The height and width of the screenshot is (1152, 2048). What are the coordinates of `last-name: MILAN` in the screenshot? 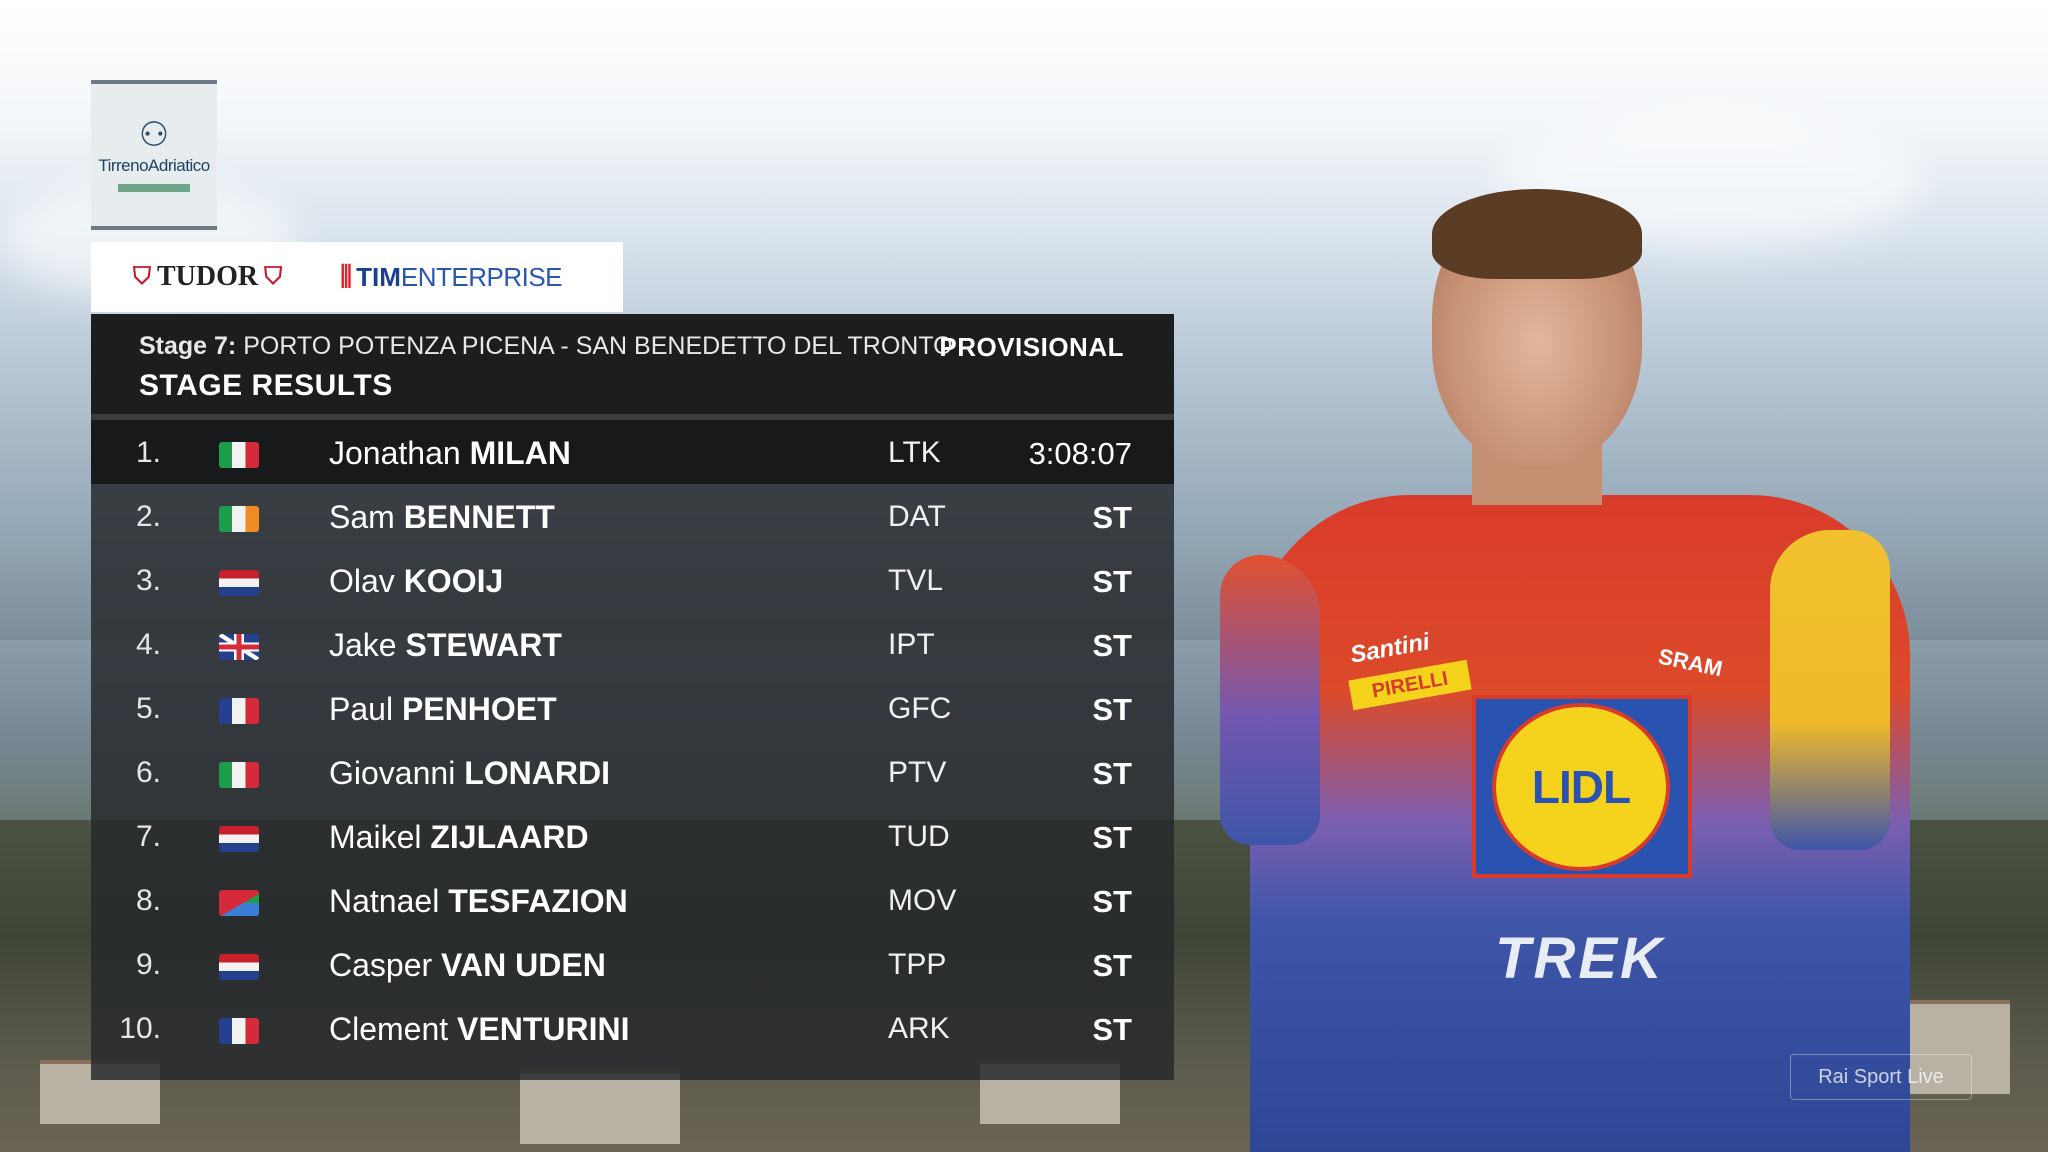 It's located at (520, 453).